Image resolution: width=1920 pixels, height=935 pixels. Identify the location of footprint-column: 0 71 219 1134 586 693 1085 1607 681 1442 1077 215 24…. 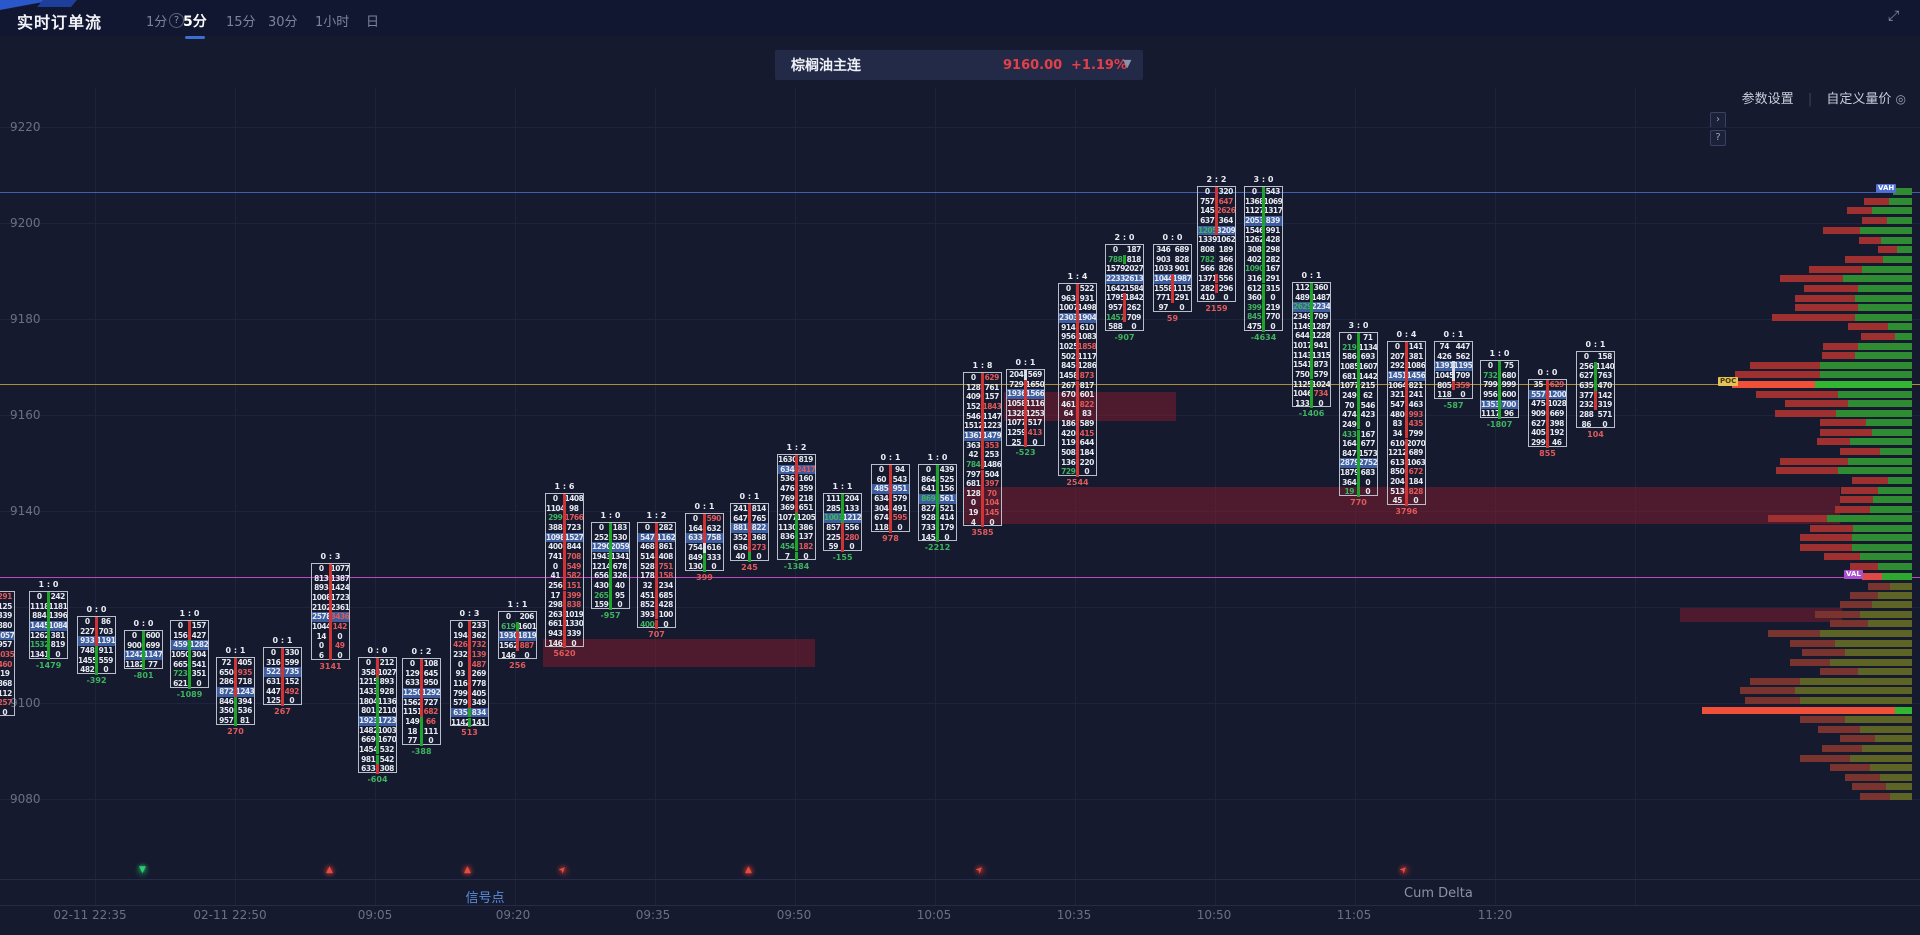
(1358, 415).